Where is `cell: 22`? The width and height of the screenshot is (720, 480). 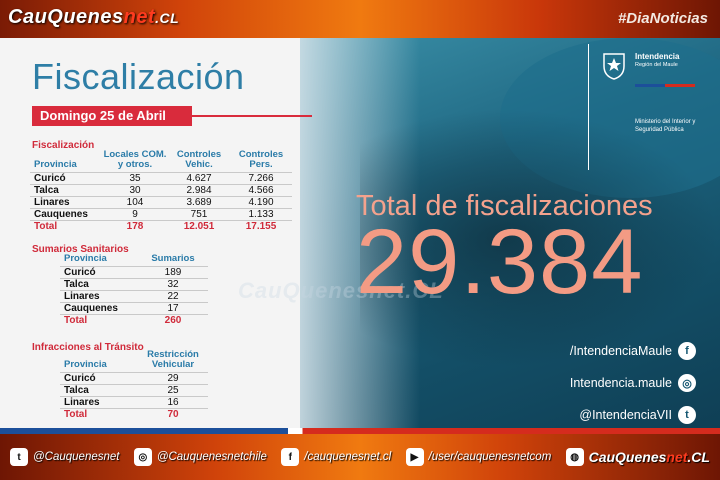
cell: 22 is located at coordinates (173, 296).